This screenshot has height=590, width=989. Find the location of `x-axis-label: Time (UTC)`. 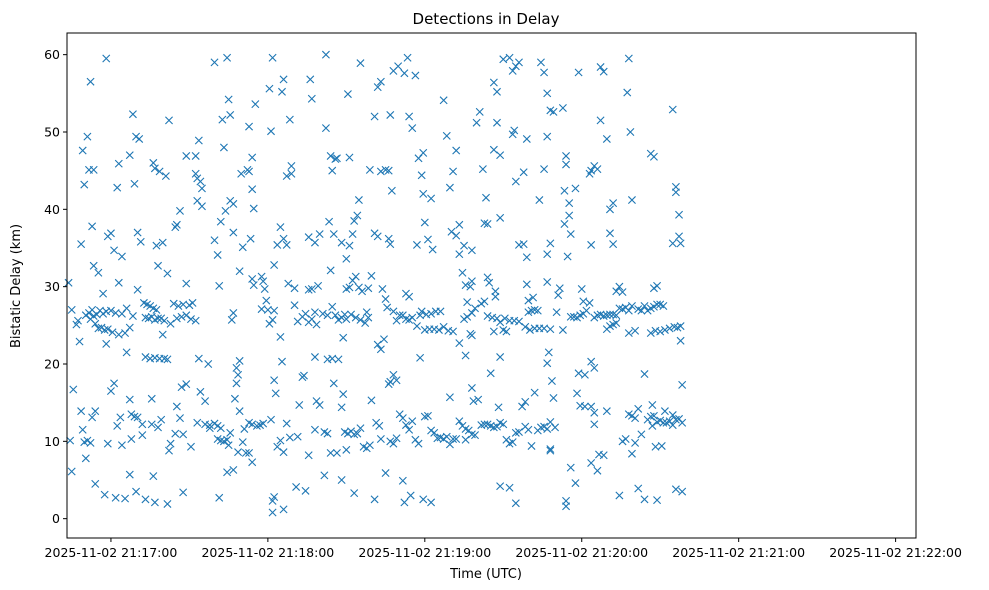

x-axis-label: Time (UTC) is located at coordinates (485, 574).